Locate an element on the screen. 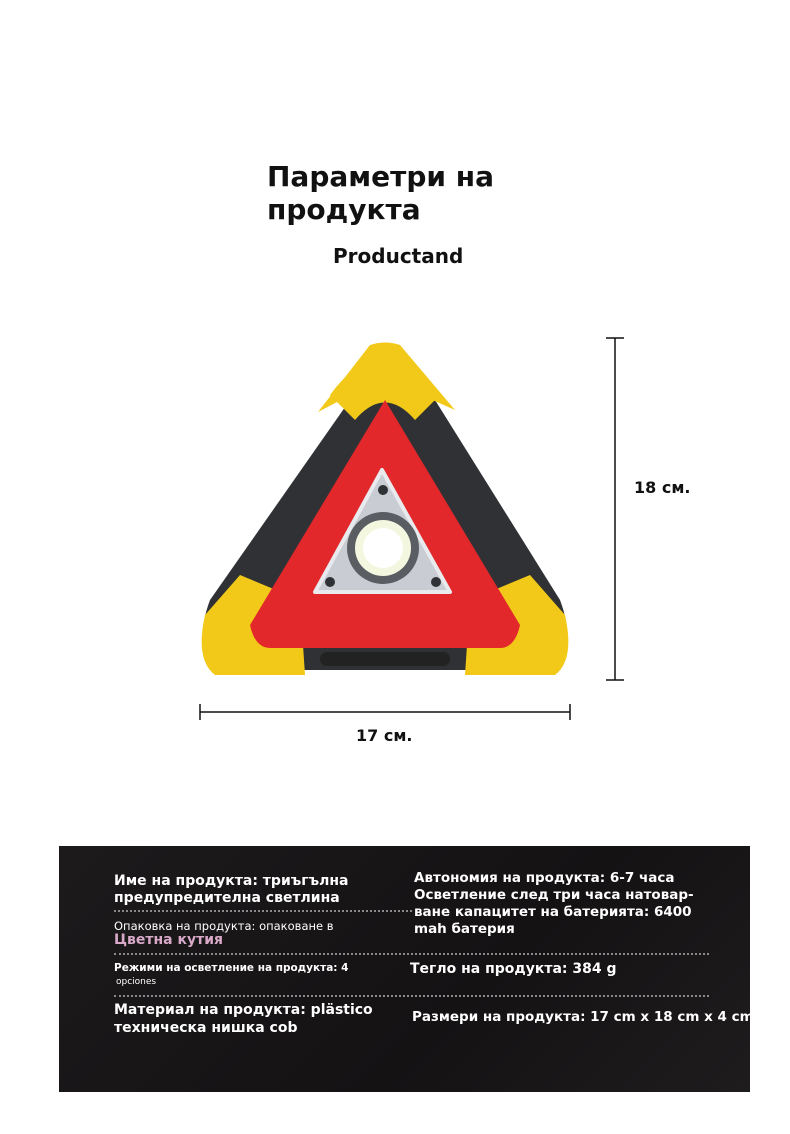 Image resolution: width=790 pixels, height=1134 pixels. spec-name-2: предупредителна светлина is located at coordinates (227, 898).